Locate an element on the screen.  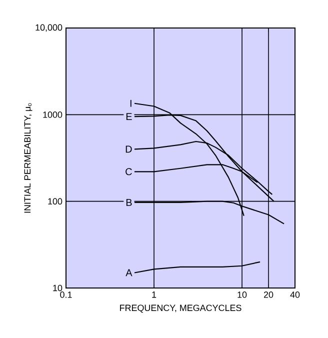
y-tick-label: 10 is located at coordinates (57, 288).